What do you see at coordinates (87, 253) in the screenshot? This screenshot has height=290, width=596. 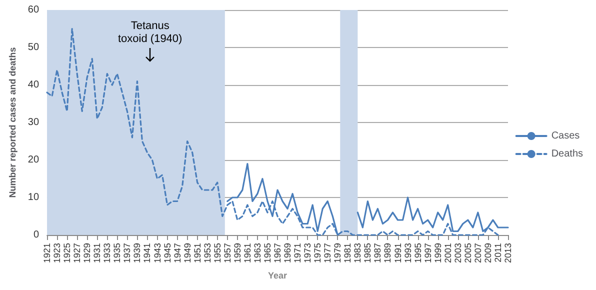 I see `x-tick-label: 1929` at bounding box center [87, 253].